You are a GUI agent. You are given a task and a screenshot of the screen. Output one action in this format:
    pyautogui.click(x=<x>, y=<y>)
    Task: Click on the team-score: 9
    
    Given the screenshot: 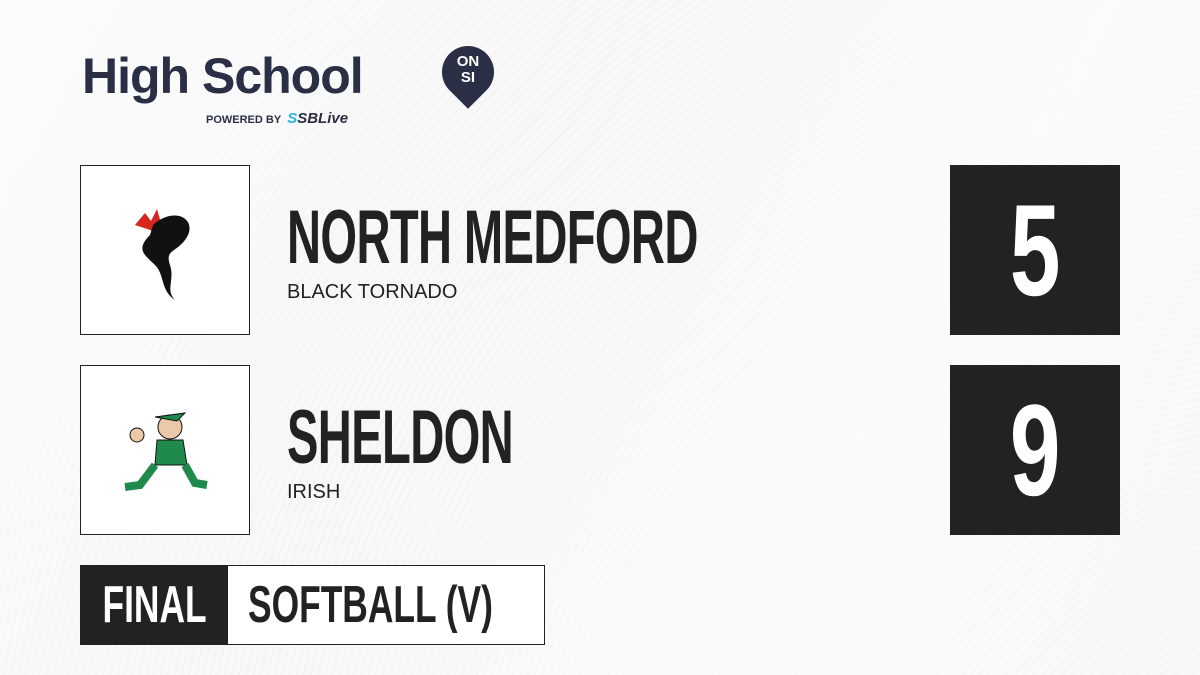 What is the action you would take?
    pyautogui.click(x=1035, y=450)
    